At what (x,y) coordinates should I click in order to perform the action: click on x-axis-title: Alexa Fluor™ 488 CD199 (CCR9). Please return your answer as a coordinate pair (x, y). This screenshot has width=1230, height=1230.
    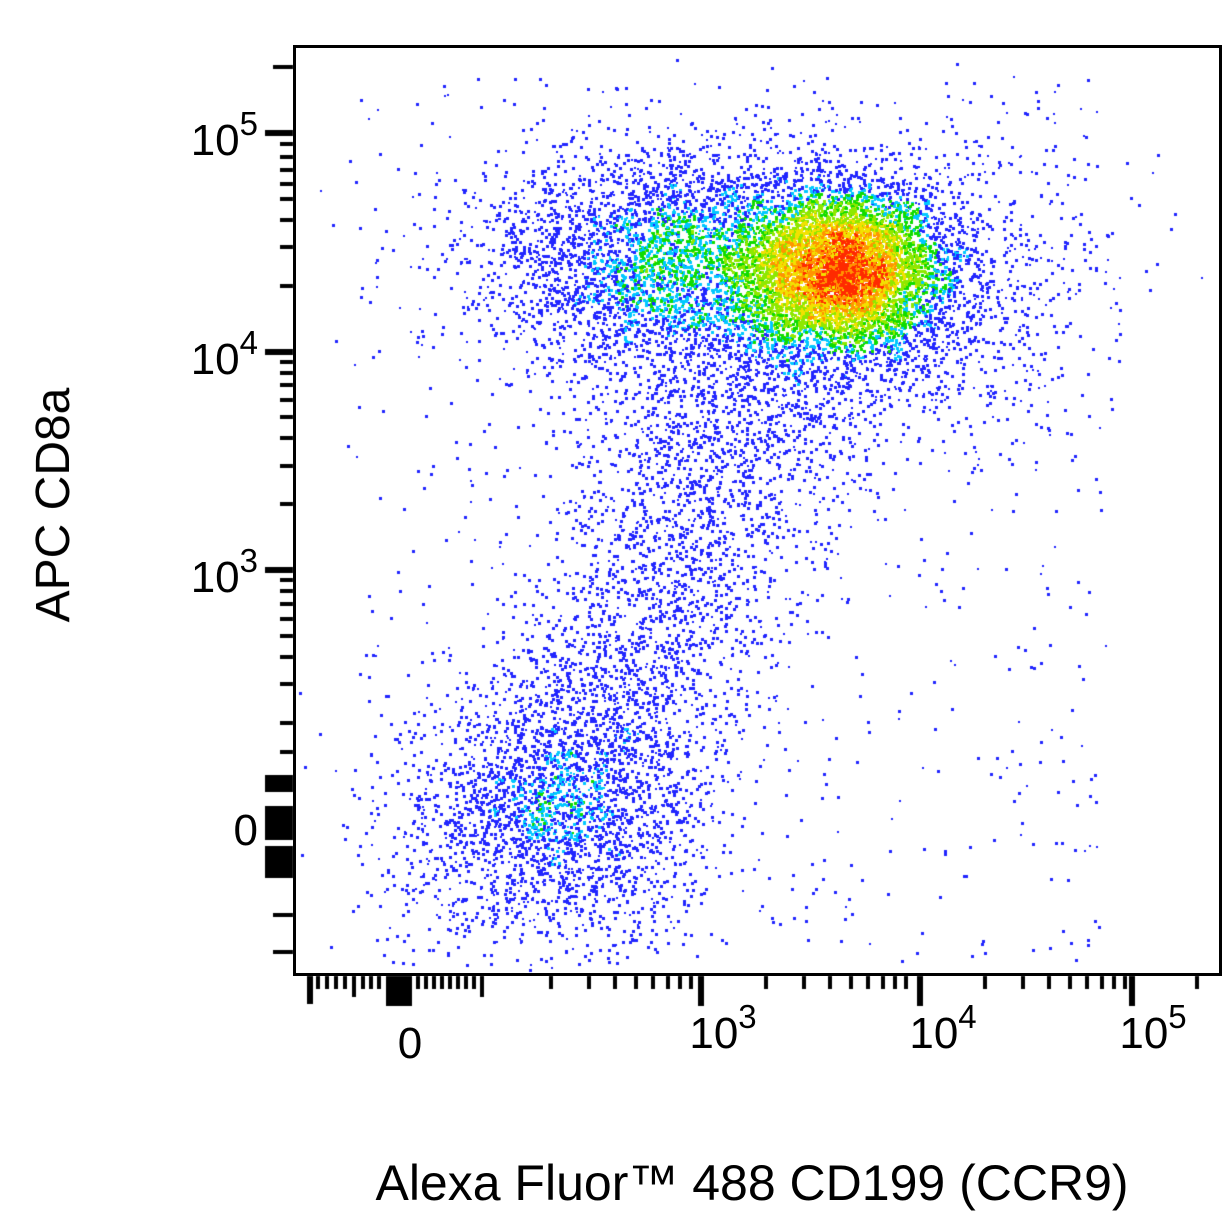
    Looking at the image, I should click on (752, 1183).